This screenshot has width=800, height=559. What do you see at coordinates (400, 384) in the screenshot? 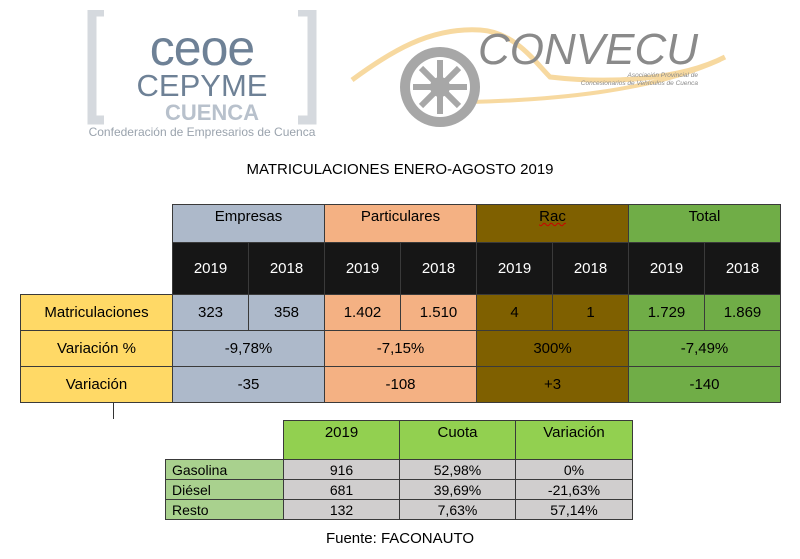
I see `table-cell: -108` at bounding box center [400, 384].